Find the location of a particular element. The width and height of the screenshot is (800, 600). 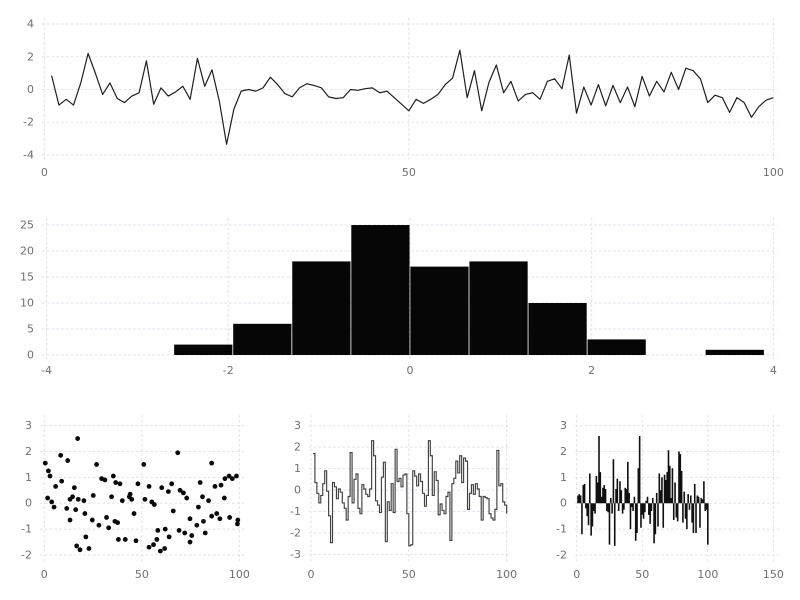

y-tick-label: -3 is located at coordinates (295, 554).